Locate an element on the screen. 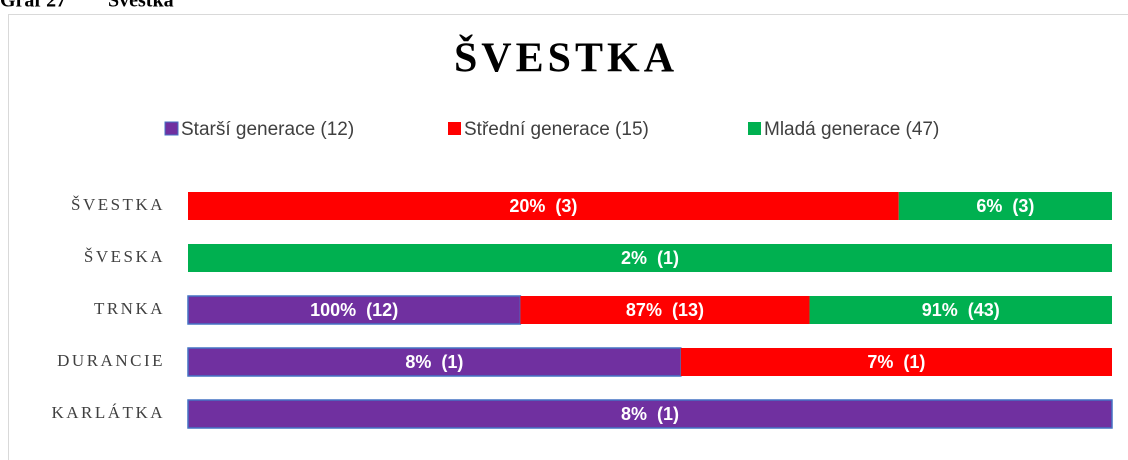  legend-label: Střední generace (15) is located at coordinates (556, 129).